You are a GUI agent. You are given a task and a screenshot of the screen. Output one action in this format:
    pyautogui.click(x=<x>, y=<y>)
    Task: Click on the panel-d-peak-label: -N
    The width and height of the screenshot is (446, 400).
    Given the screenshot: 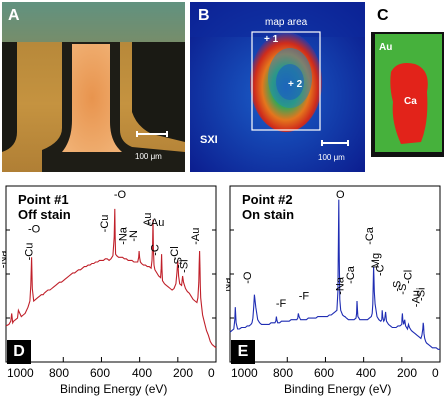 What is the action you would take?
    pyautogui.click(x=134, y=236)
    